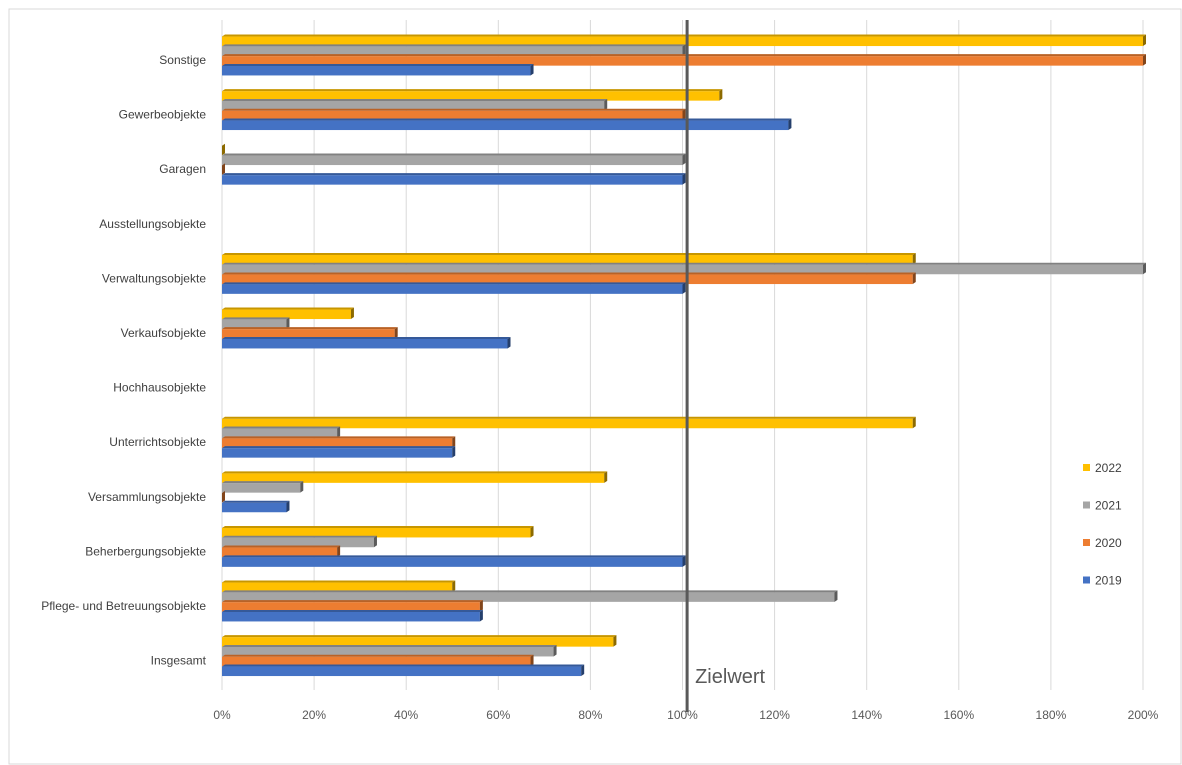 This screenshot has width=1182, height=765. I want to click on x-tick-label: 160%, so click(958, 715).